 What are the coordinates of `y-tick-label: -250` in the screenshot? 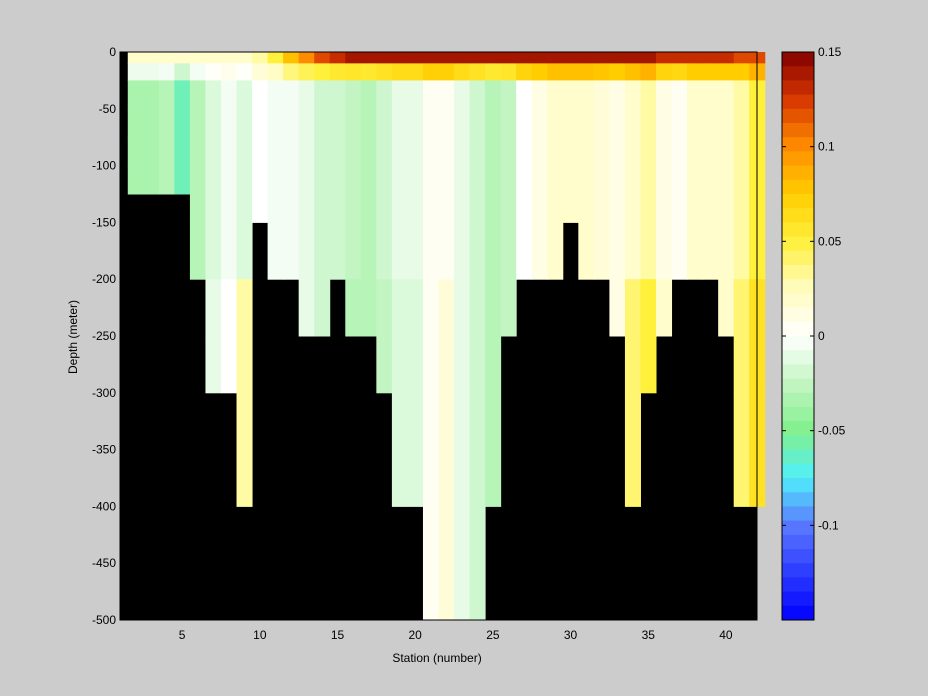 It's located at (104, 336).